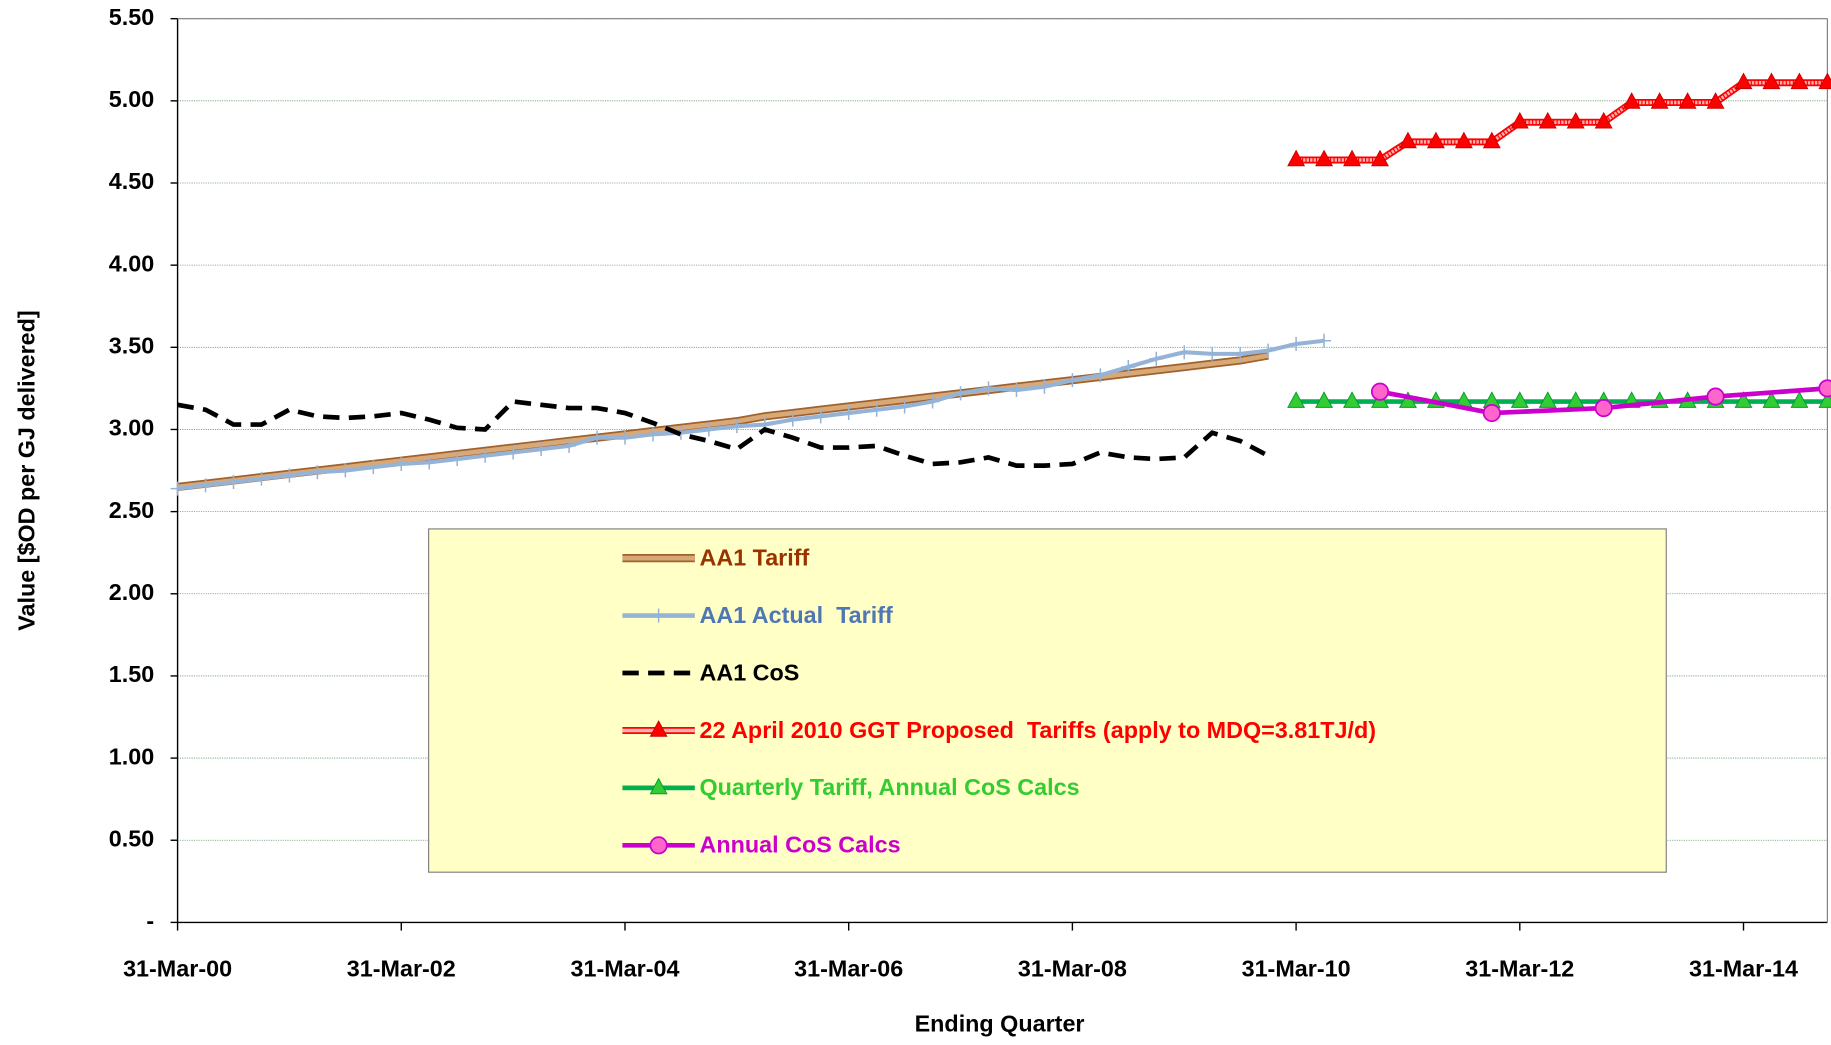 The height and width of the screenshot is (1045, 1831). Describe the element at coordinates (150, 921) in the screenshot. I see `y-tick-label: -` at that location.